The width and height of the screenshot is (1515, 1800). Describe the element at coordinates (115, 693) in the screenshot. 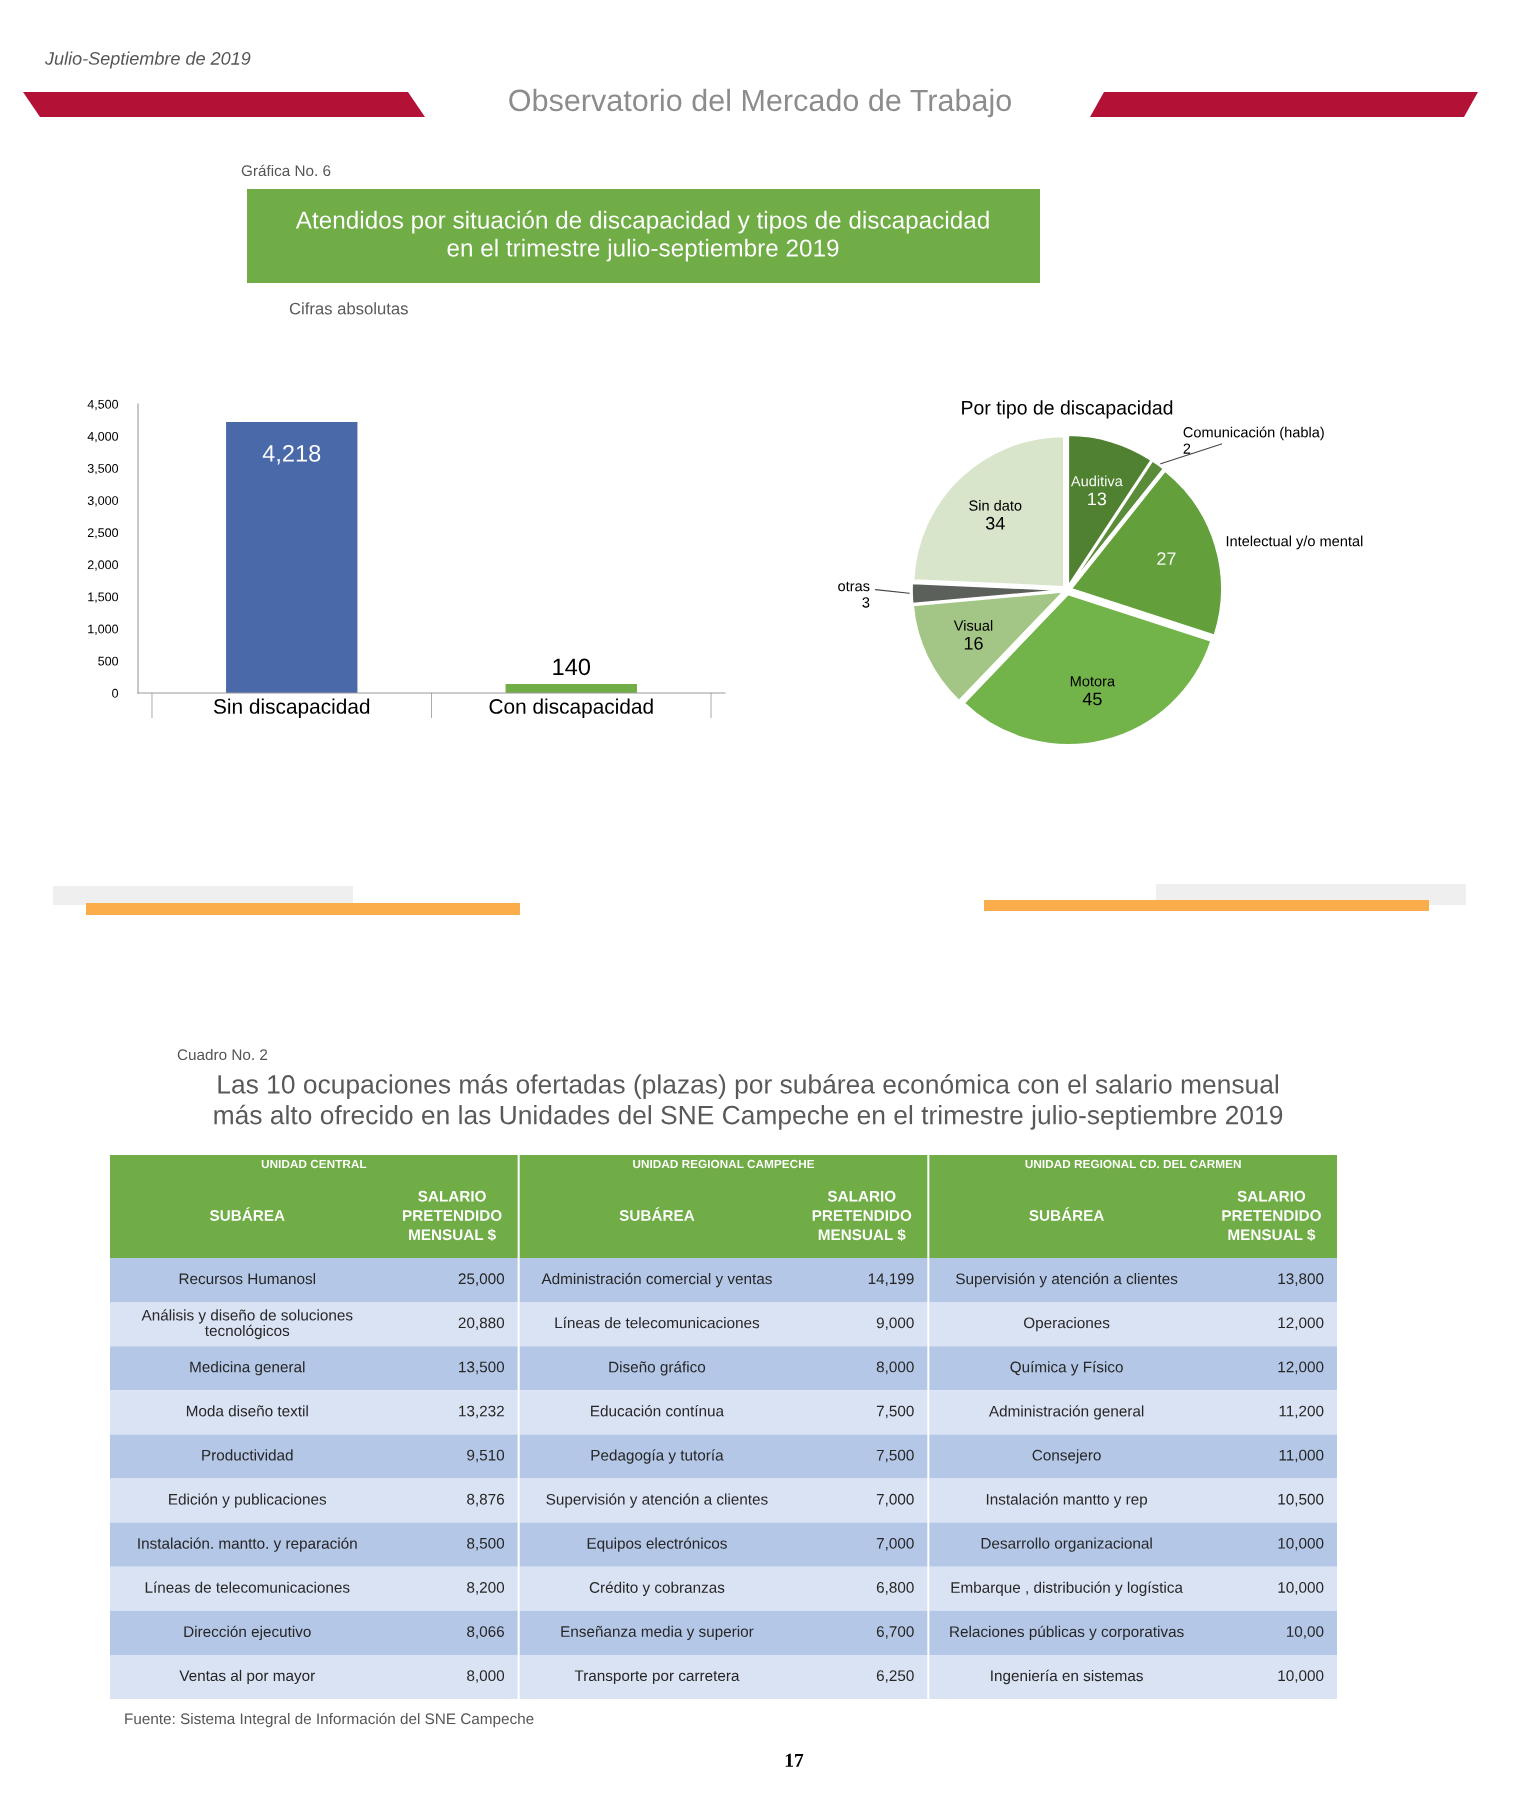

I see `y-tick-label: 0` at that location.